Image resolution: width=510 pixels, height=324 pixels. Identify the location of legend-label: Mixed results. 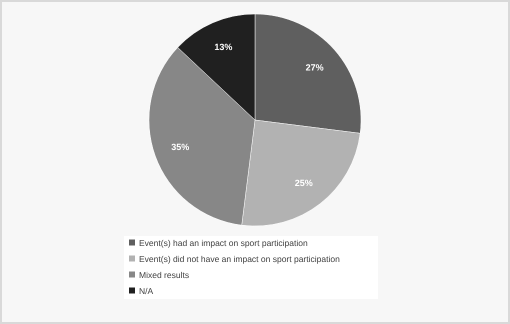
(164, 275).